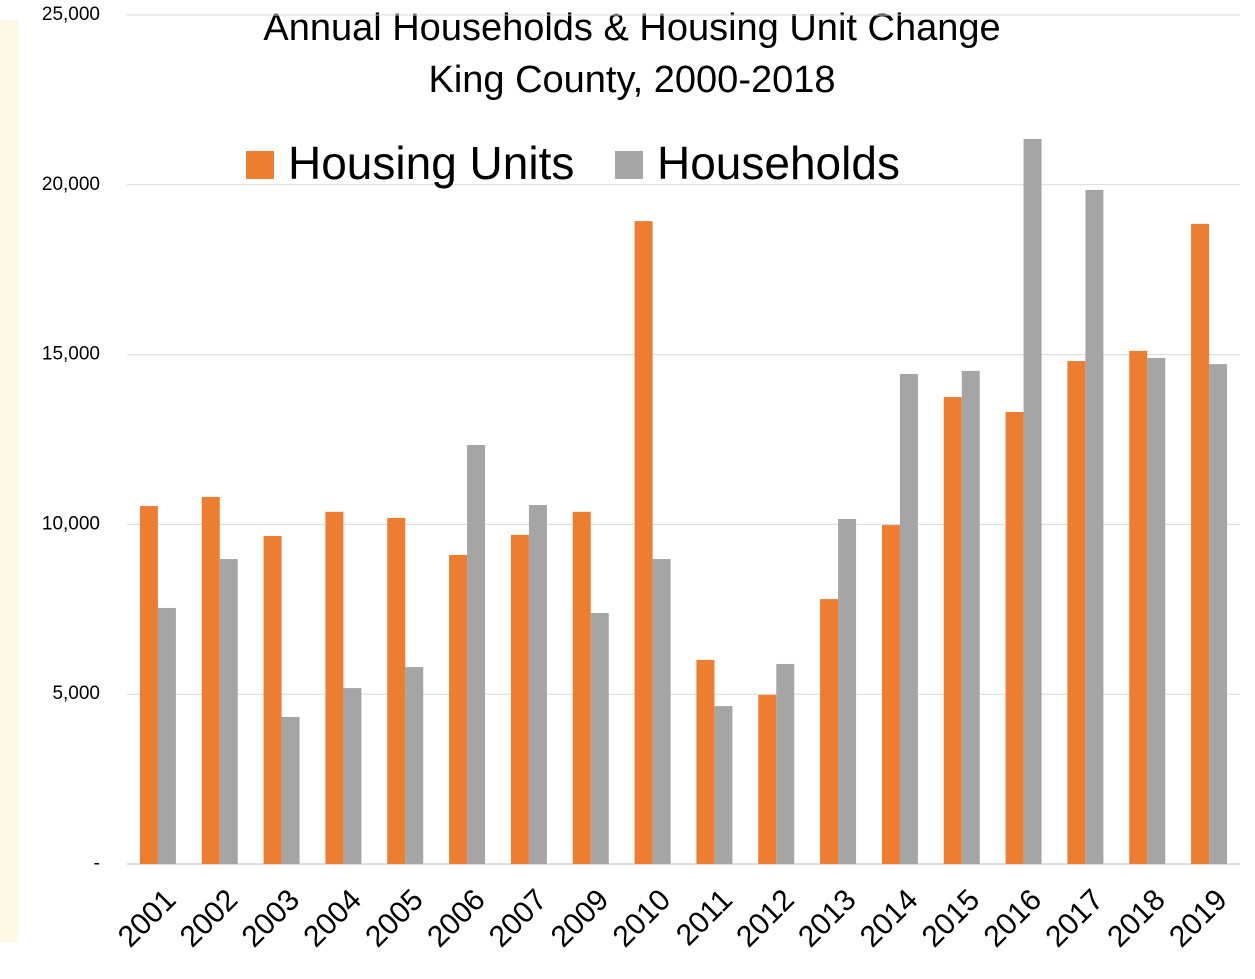 The height and width of the screenshot is (979, 1255). What do you see at coordinates (704, 917) in the screenshot?
I see `x-tick-label: 2011` at bounding box center [704, 917].